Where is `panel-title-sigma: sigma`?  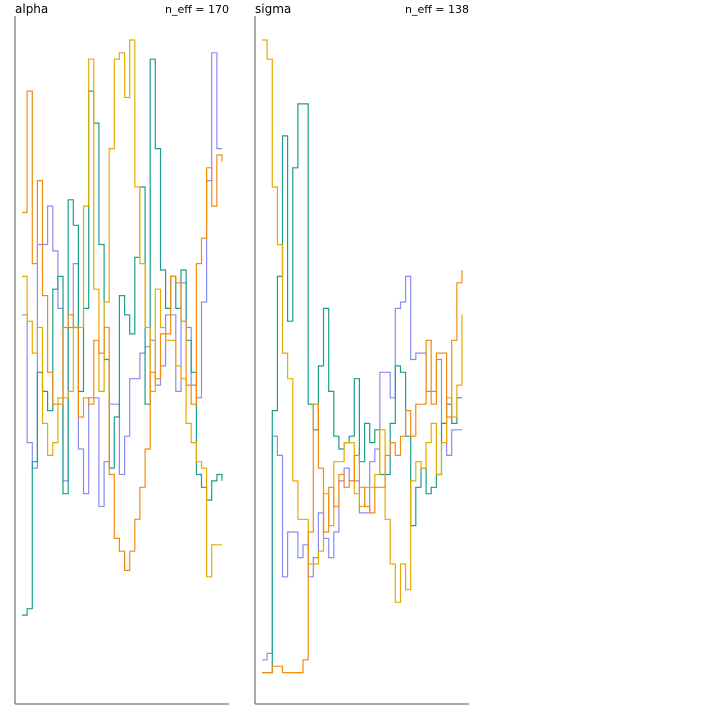 panel-title-sigma: sigma is located at coordinates (273, 9).